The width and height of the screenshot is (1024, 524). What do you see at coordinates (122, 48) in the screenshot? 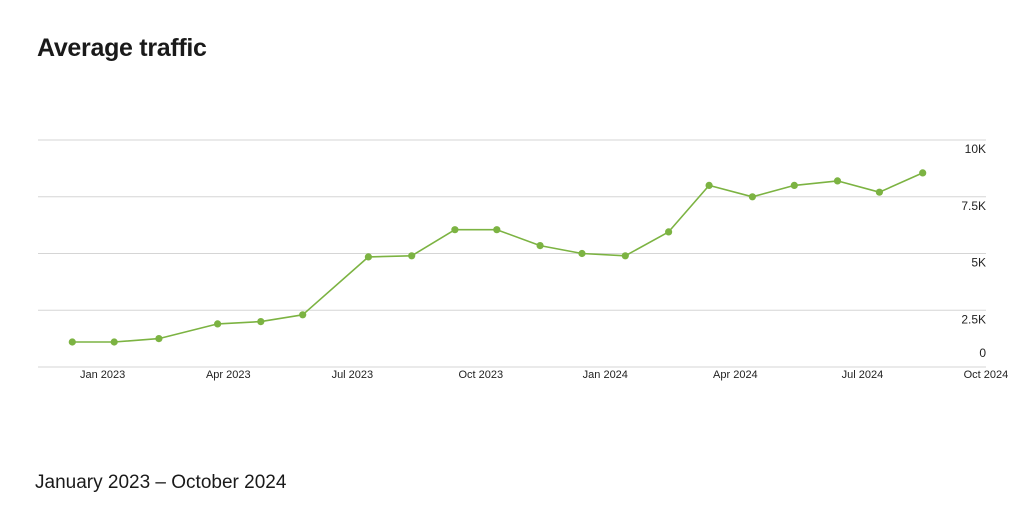
I see `chart-title: Average traffic` at bounding box center [122, 48].